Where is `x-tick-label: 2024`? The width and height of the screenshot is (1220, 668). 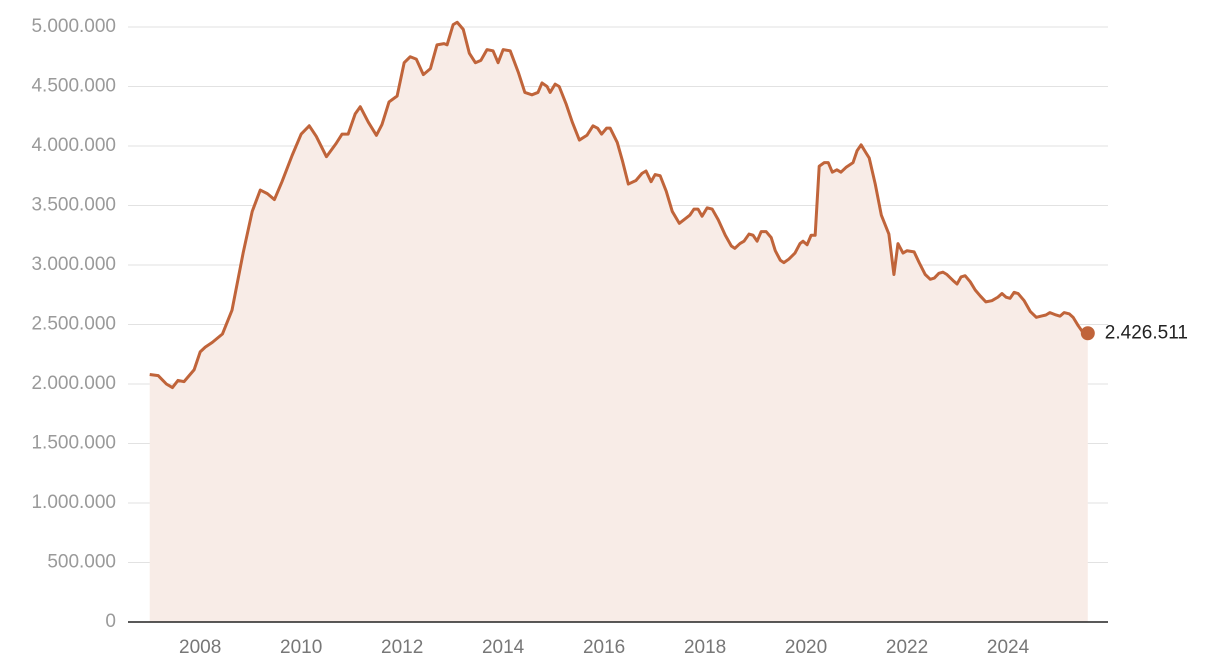
x-tick-label: 2024 is located at coordinates (1008, 647).